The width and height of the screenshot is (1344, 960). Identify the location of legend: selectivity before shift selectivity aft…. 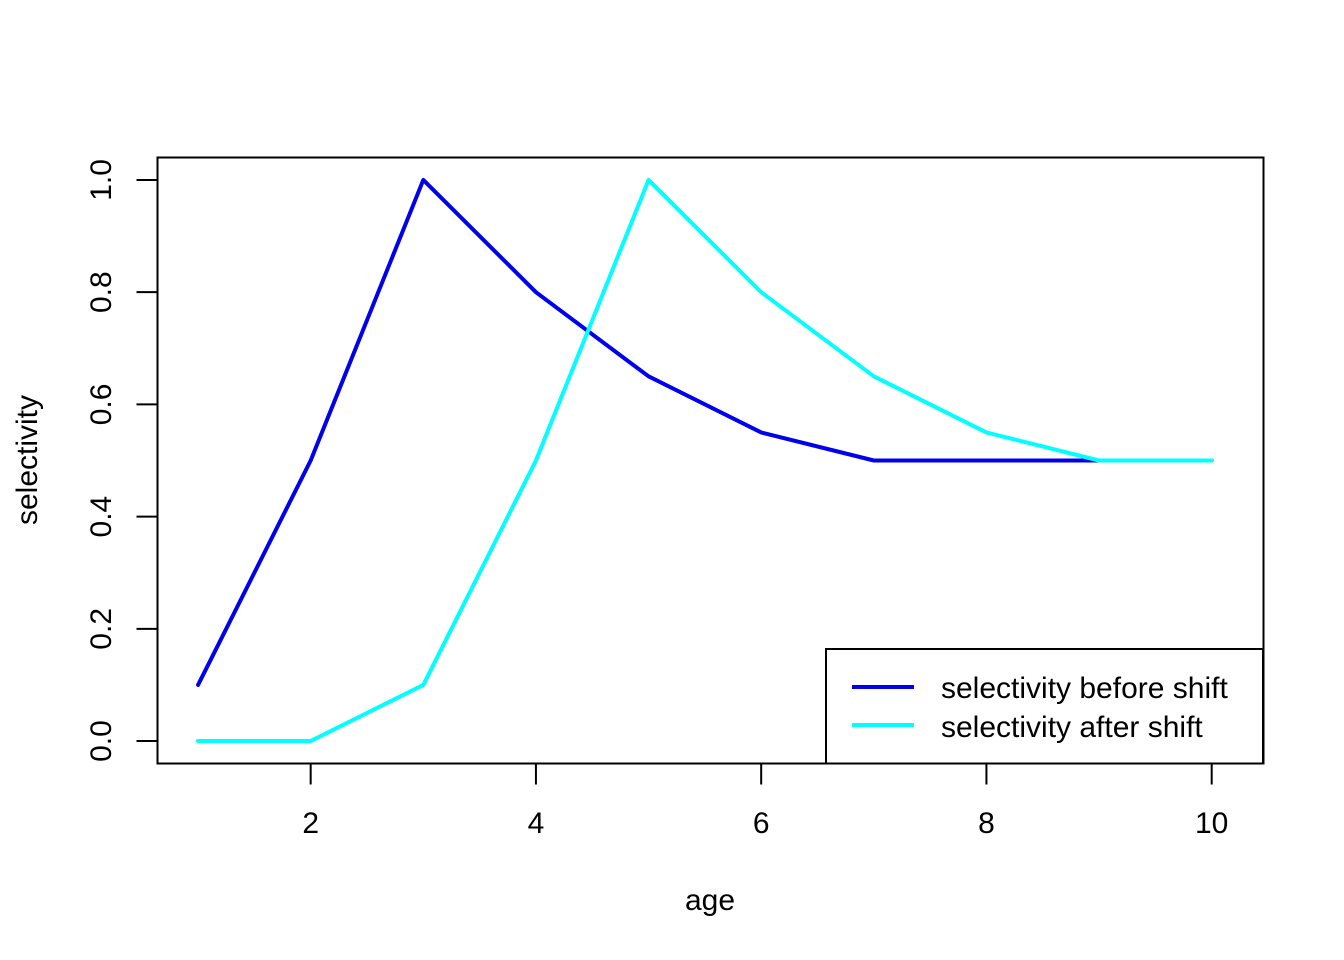
(1044, 706).